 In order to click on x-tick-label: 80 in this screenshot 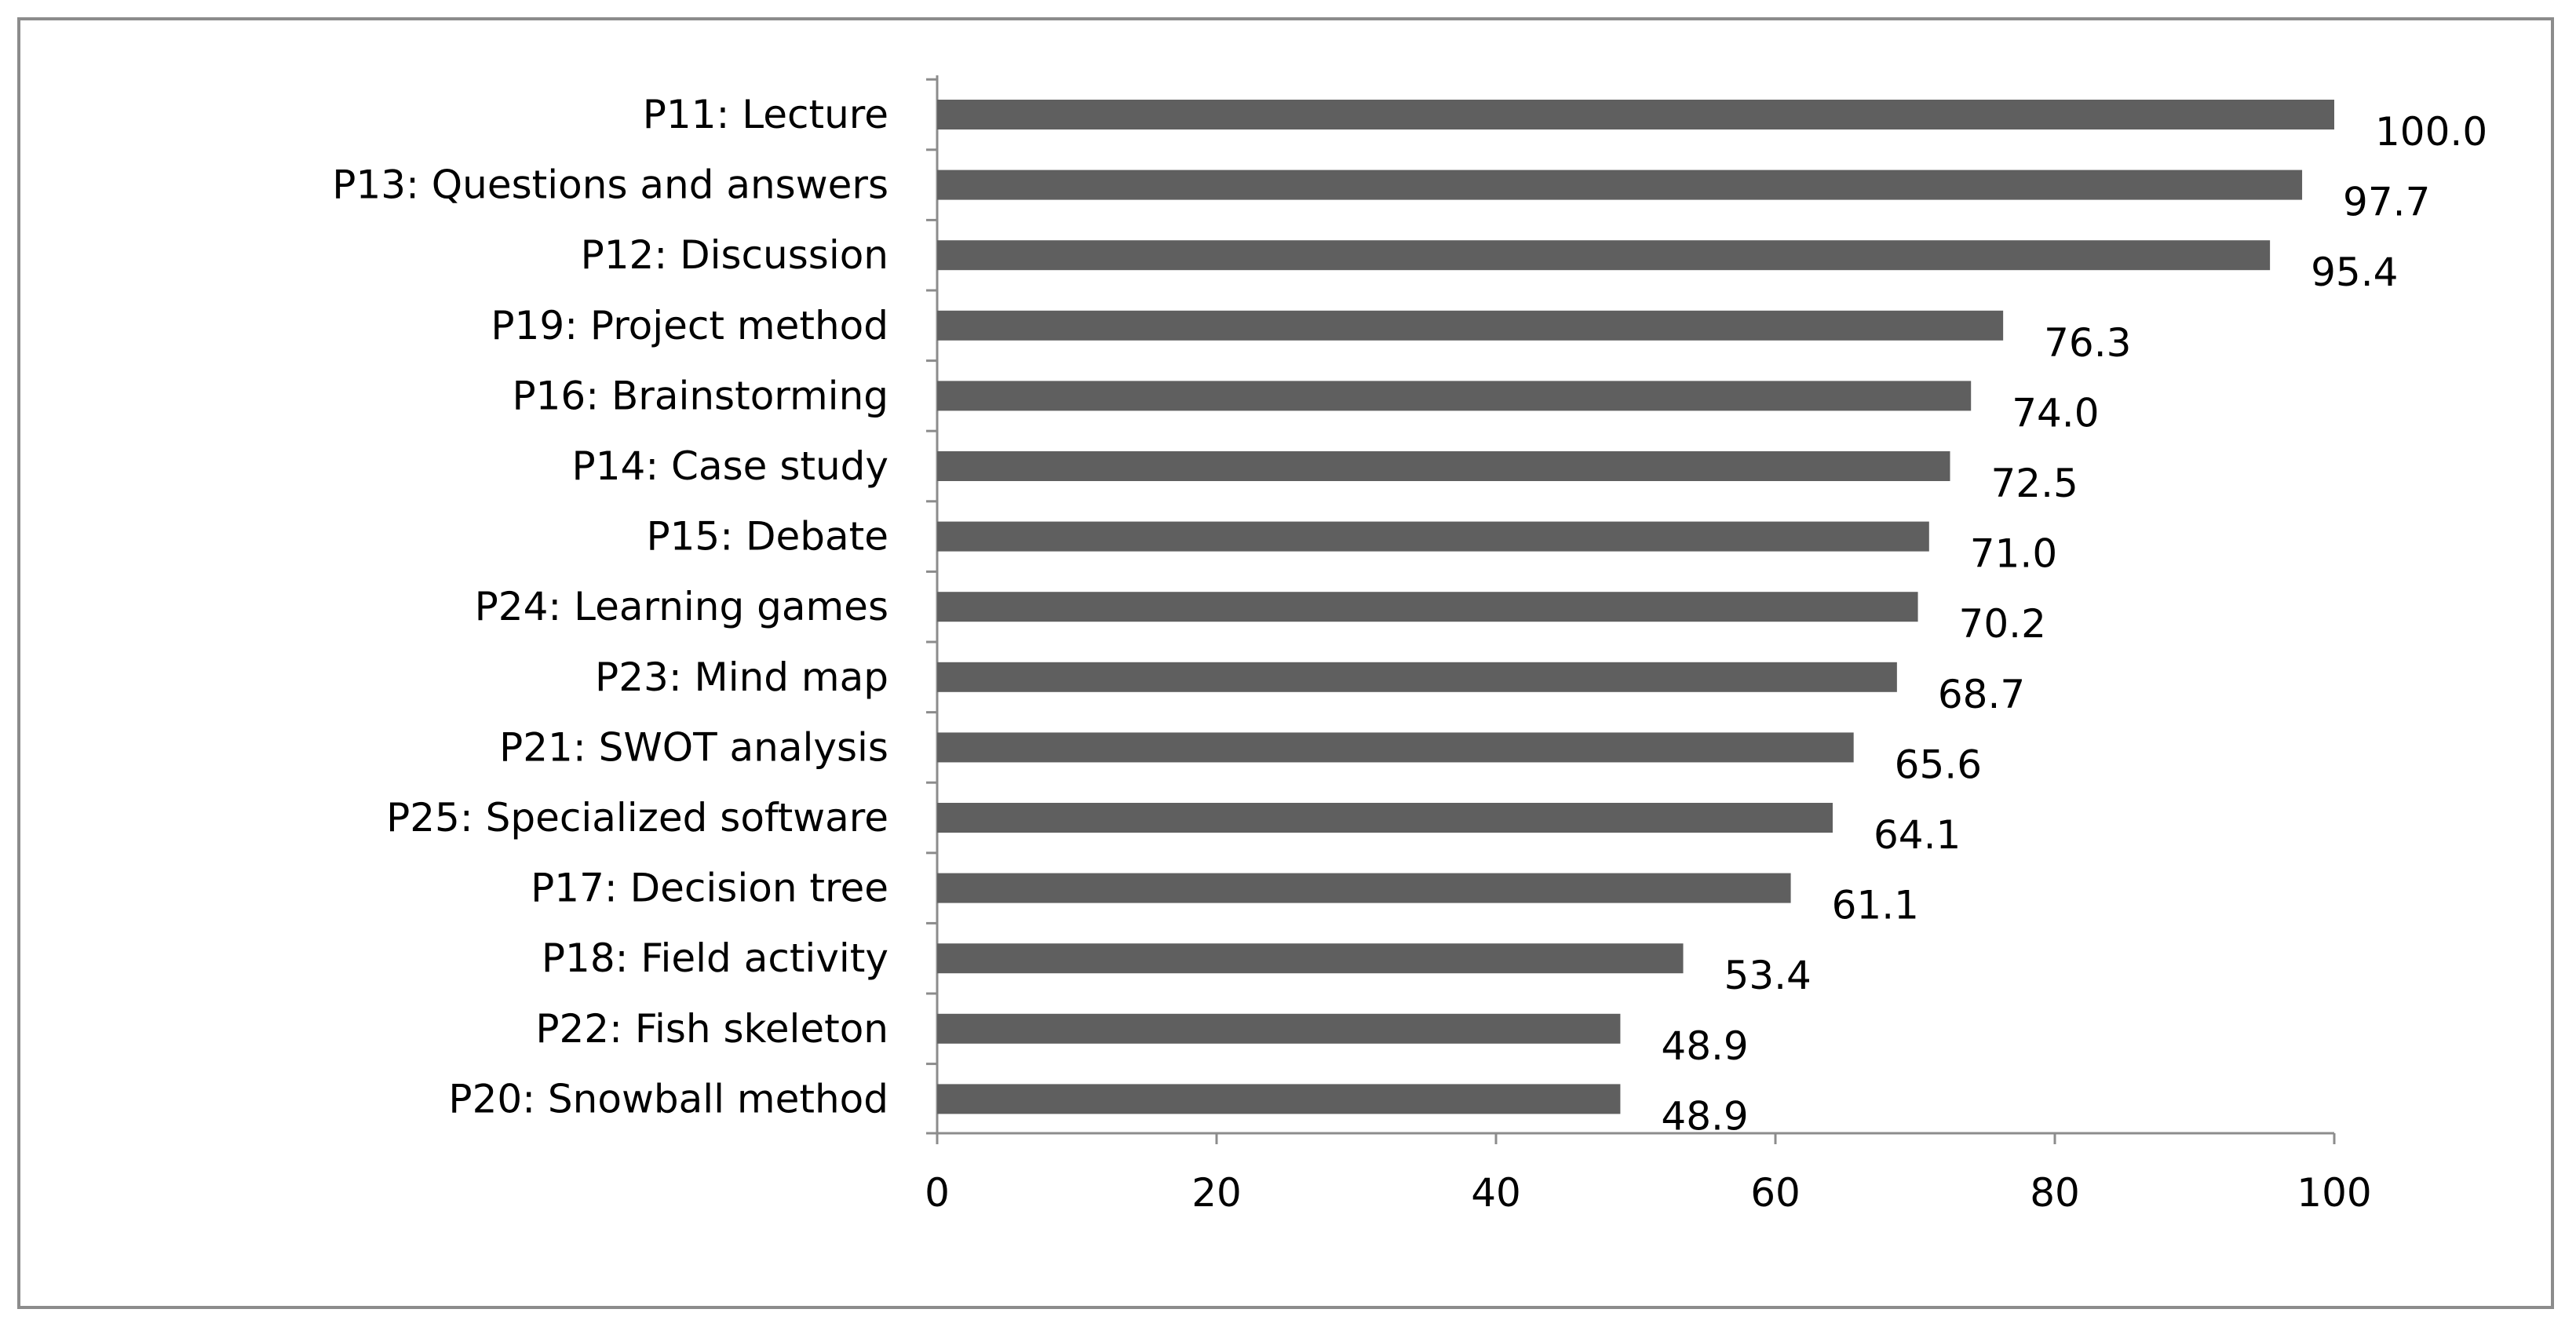, I will do `click(2055, 1193)`.